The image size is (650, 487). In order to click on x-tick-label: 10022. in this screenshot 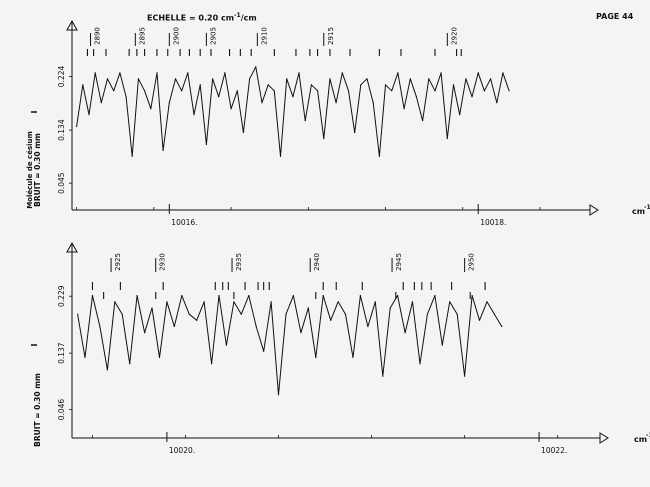, I will do `click(554, 450)`.